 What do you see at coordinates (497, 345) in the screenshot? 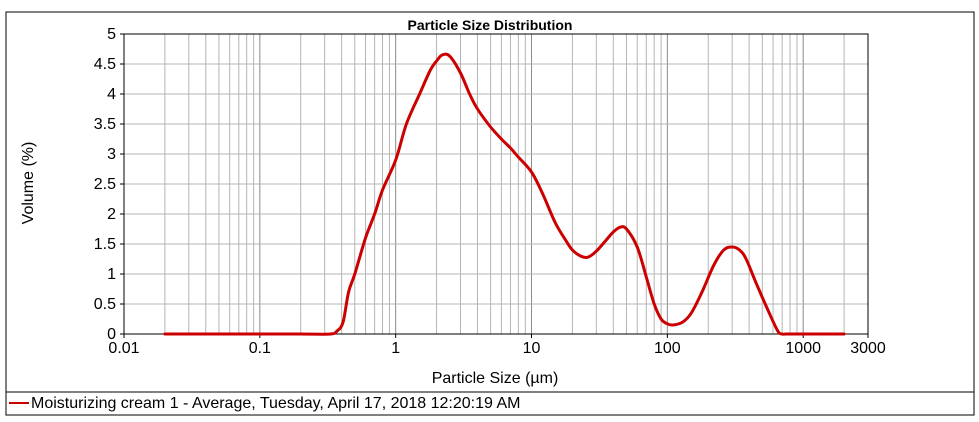
I see `x-axis: 0.01 0.1 1 10 100 1000 3000` at bounding box center [497, 345].